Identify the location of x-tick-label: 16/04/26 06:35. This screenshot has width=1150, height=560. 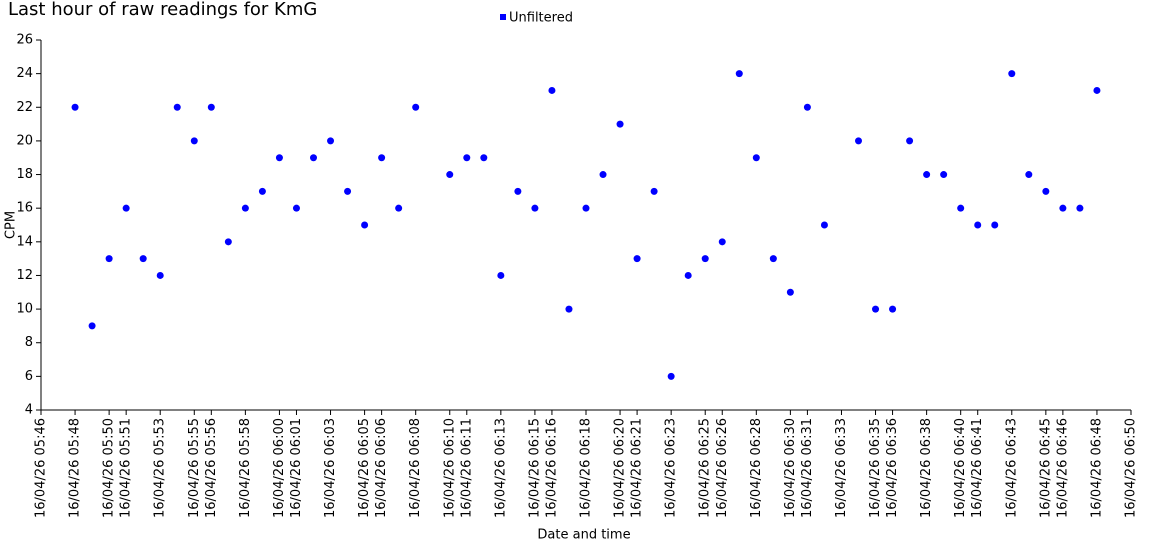
(875, 468).